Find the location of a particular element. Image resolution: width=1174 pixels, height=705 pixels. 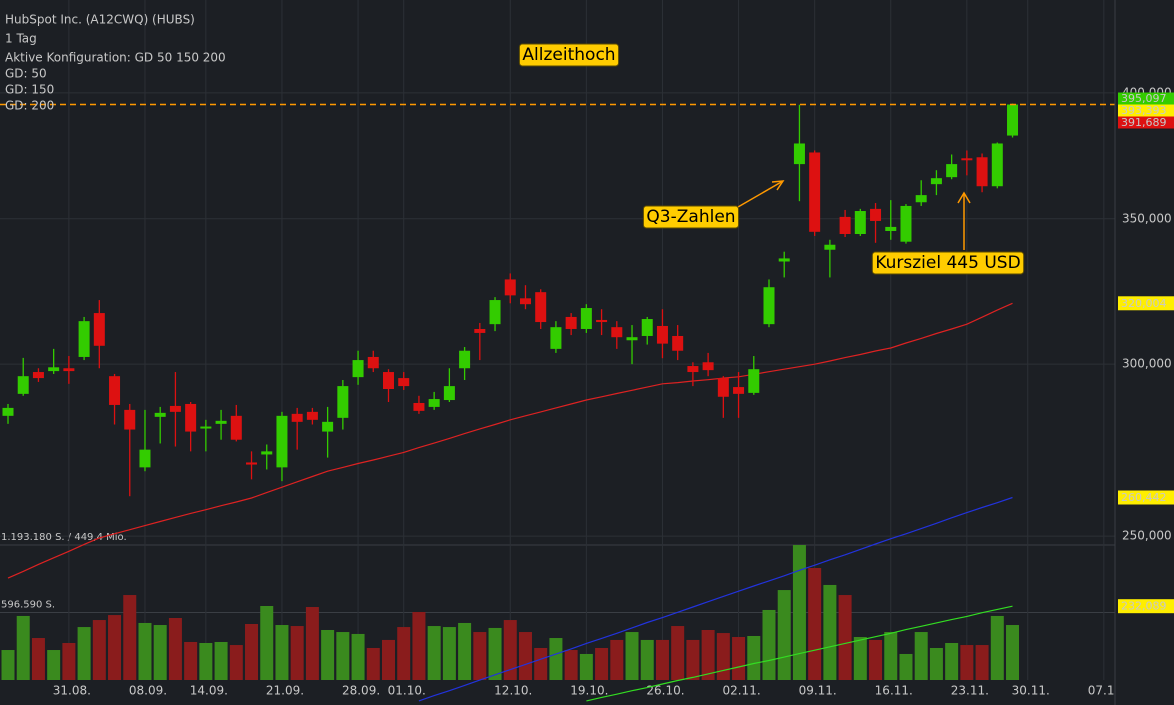

chart-subtitle: 1 Tag is located at coordinates (21, 39).